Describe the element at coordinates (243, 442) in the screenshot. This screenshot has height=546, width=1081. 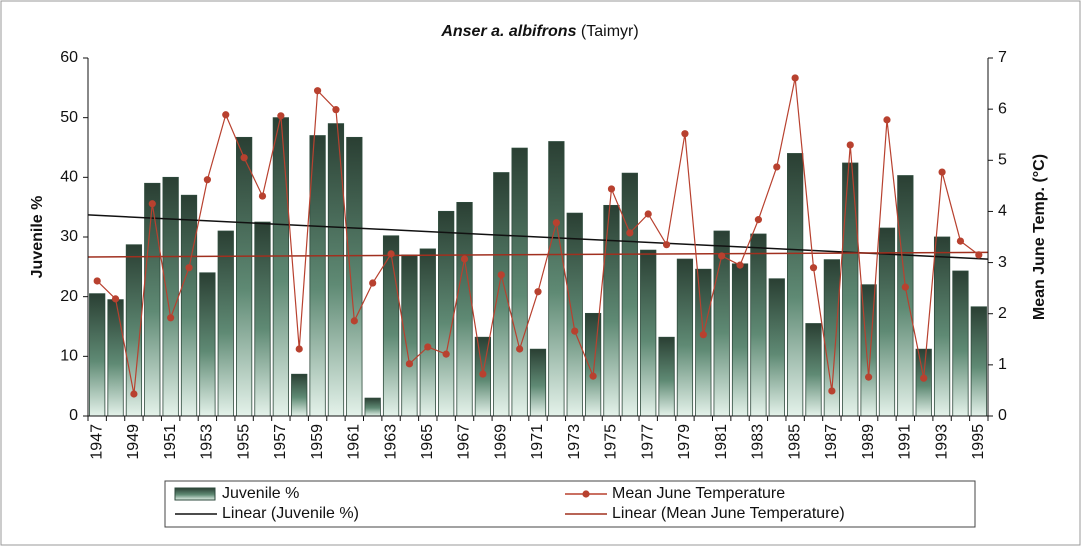
I see `x-tick-label: 1955` at that location.